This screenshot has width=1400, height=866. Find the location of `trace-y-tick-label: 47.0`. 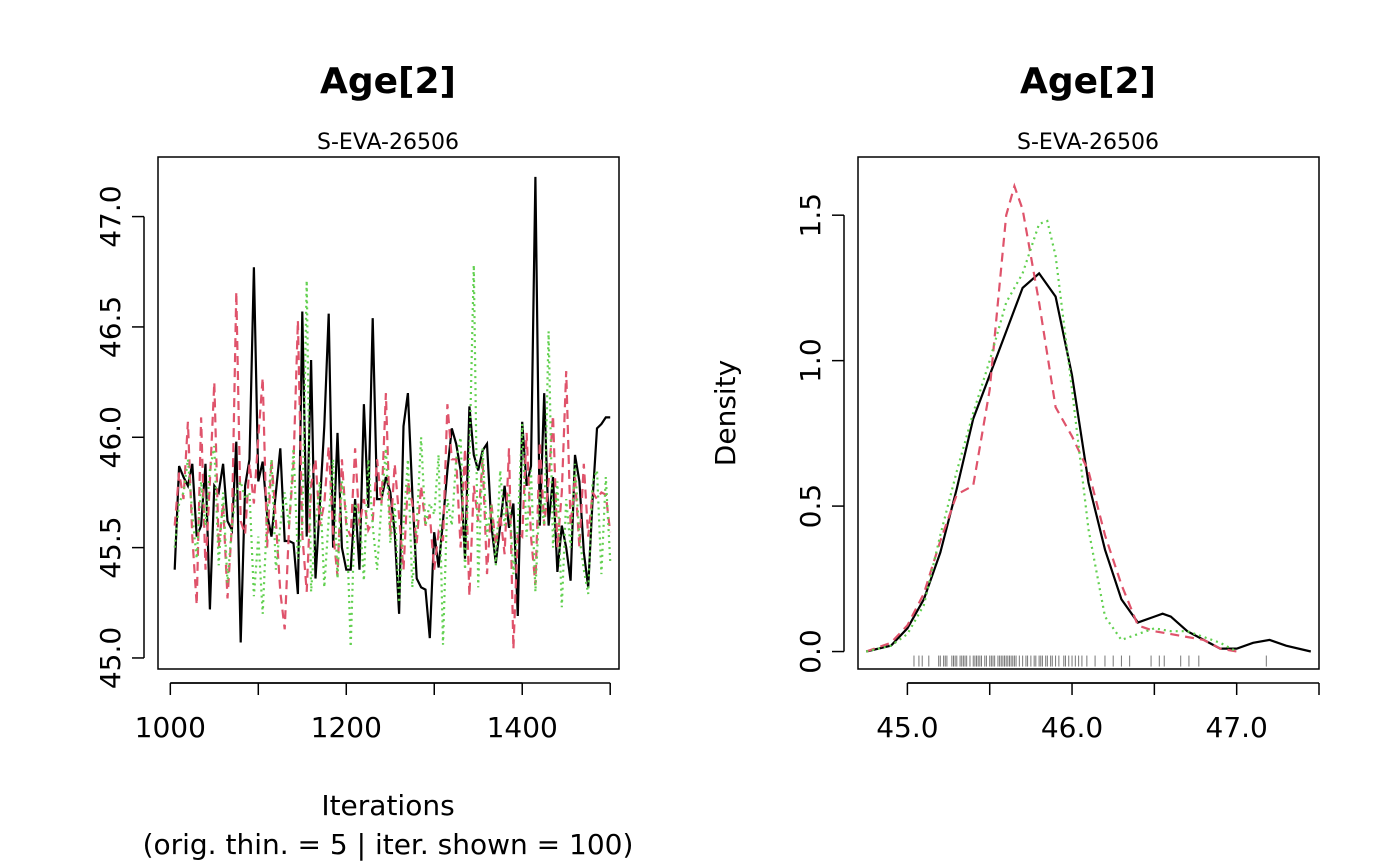

trace-y-tick-label: 47.0 is located at coordinates (110, 216).